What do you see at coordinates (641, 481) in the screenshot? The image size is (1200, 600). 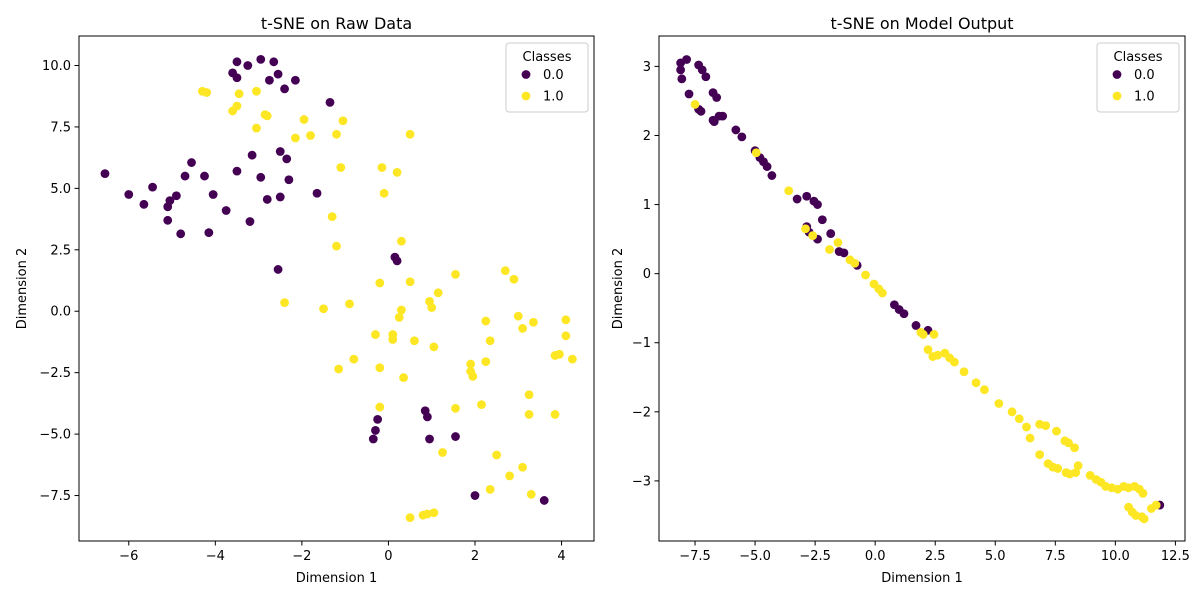 I see `y-tick-label: −3` at bounding box center [641, 481].